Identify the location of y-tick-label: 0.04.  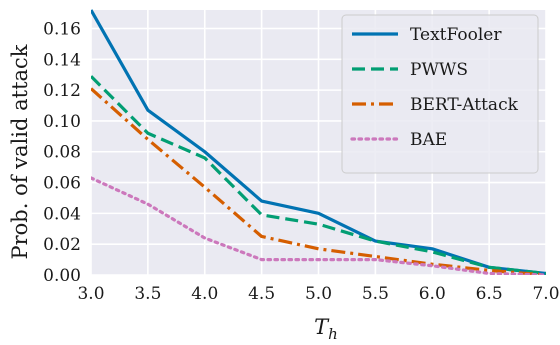
(62, 214).